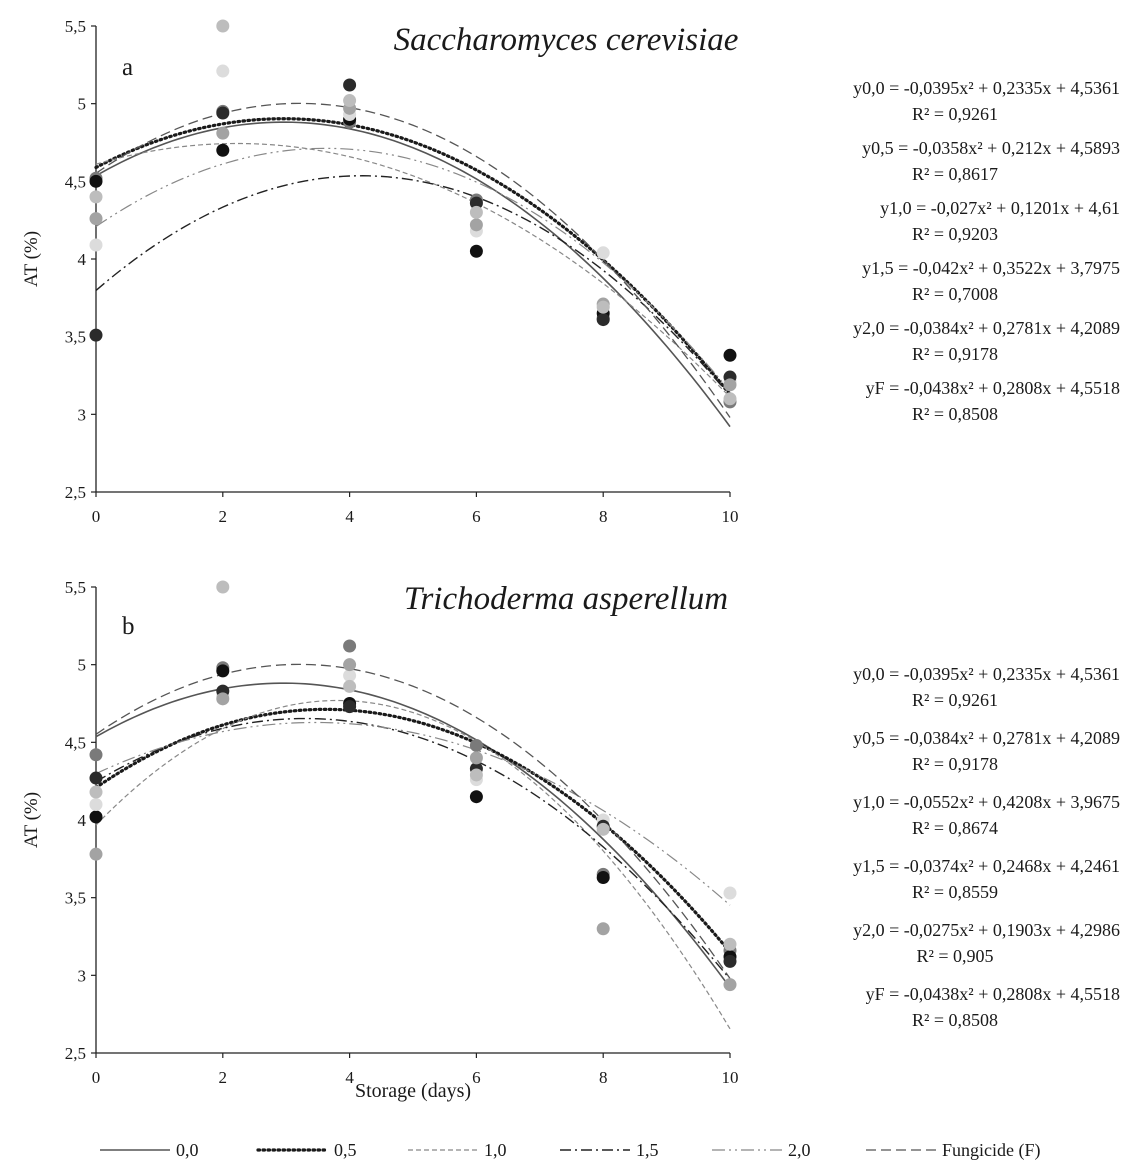 The height and width of the screenshot is (1167, 1124). What do you see at coordinates (991, 1150) in the screenshot?
I see `legend-label: Fungicide (F)` at bounding box center [991, 1150].